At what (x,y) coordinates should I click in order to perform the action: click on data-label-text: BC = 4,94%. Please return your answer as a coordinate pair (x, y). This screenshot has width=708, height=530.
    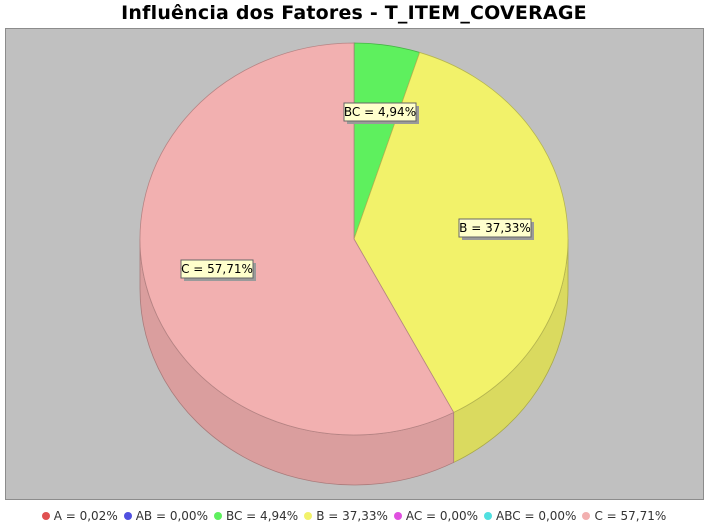
    Looking at the image, I should click on (380, 112).